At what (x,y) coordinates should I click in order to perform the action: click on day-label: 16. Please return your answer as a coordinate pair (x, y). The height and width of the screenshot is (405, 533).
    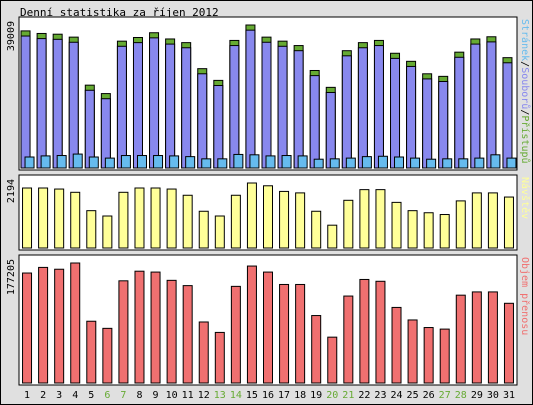
    Looking at the image, I should click on (268, 395).